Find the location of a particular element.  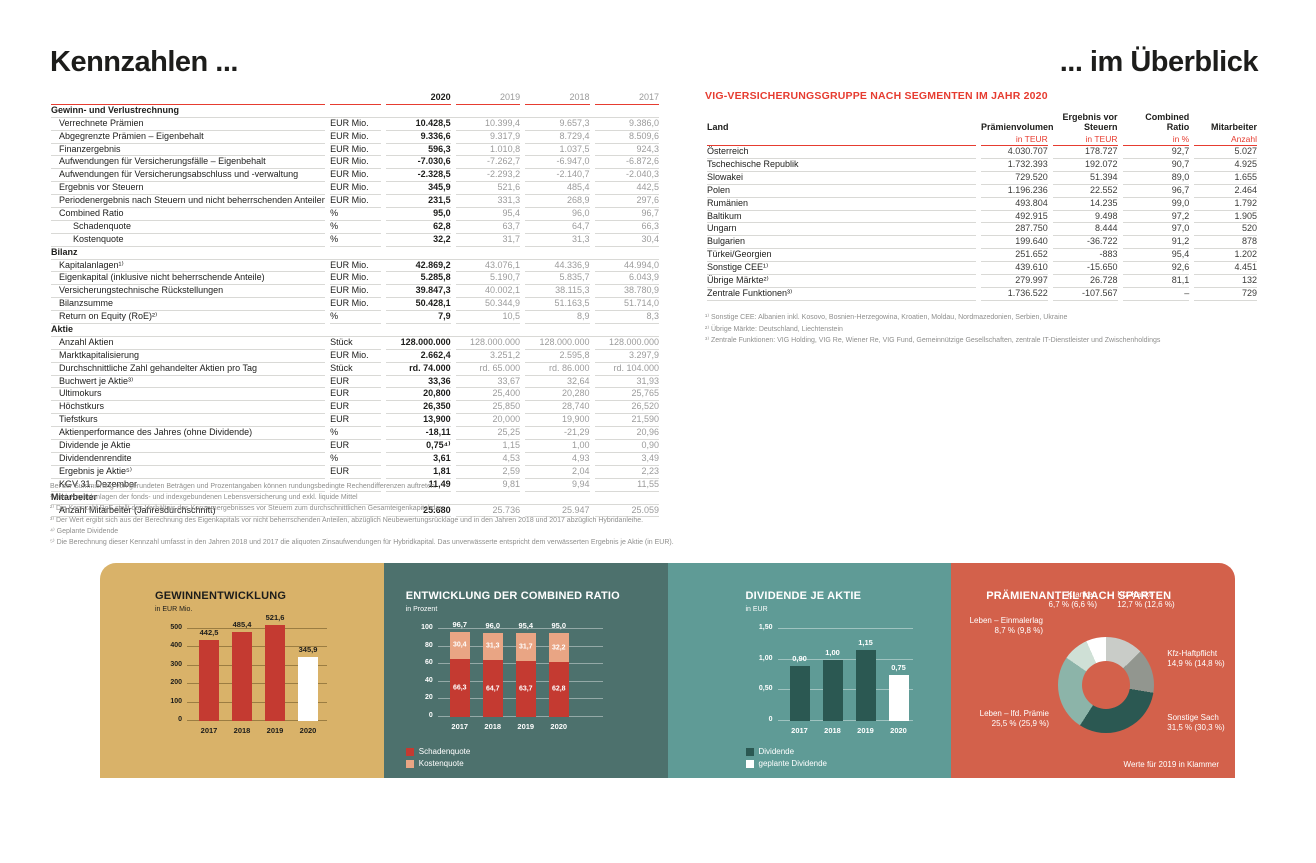

country-label: Baltikum is located at coordinates (842, 217).